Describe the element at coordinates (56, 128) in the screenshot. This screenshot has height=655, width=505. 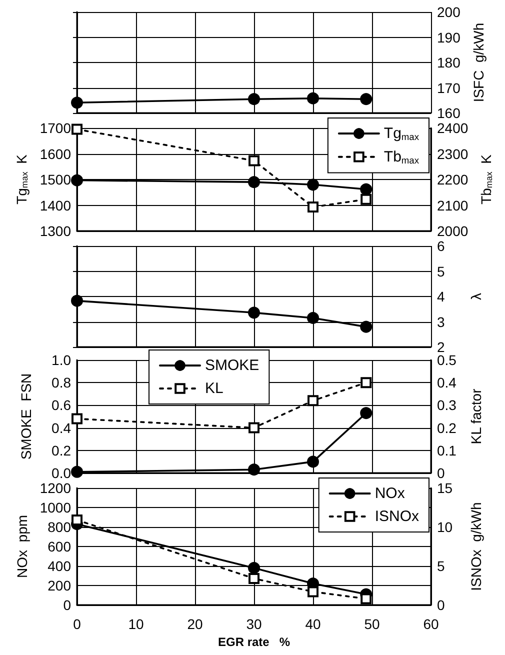
I see `y-tick-label: 1700` at that location.